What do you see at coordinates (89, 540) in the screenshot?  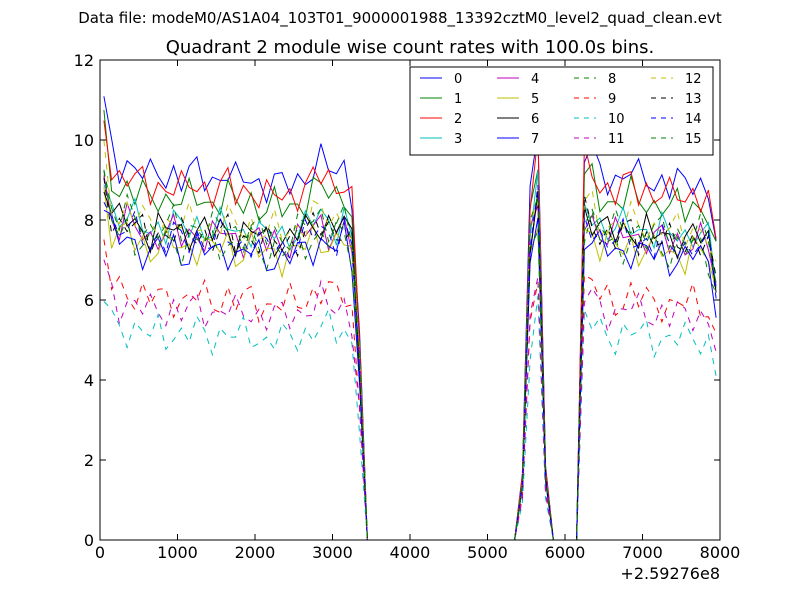 I see `y-tick-label: 0` at bounding box center [89, 540].